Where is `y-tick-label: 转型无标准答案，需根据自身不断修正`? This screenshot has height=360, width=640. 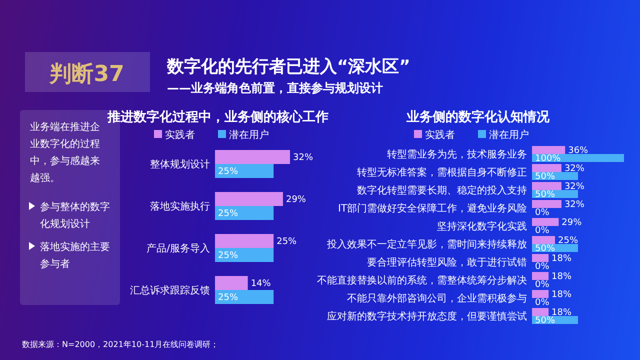 y-tick-label: 转型无标准答案，需根据自身不断修正 is located at coordinates (442, 172).